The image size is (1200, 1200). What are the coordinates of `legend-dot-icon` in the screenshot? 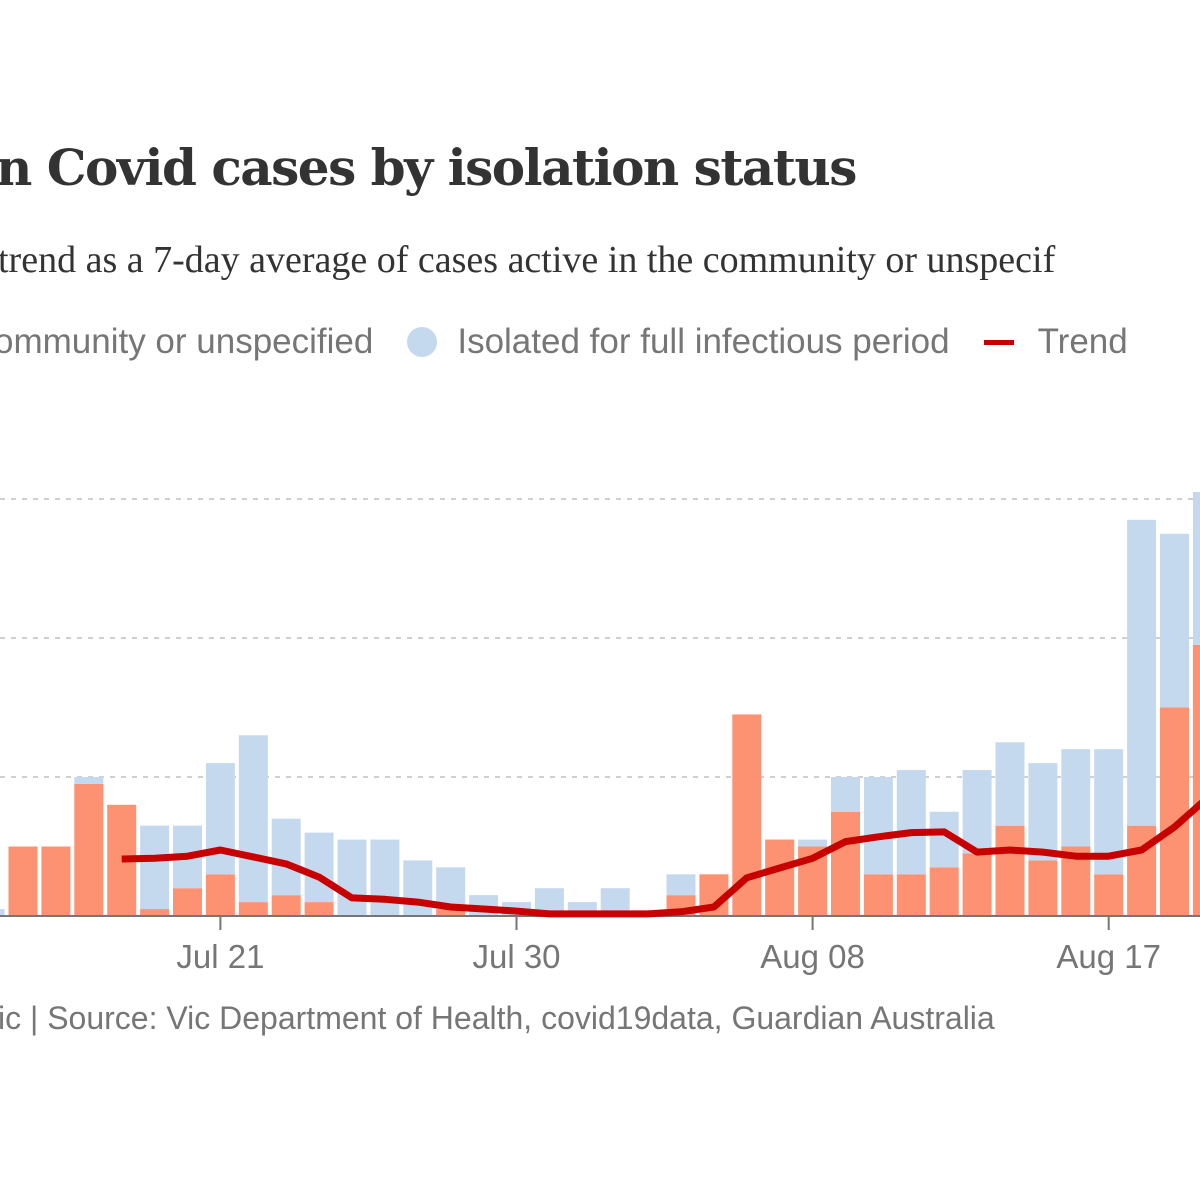 It's located at (422, 342).